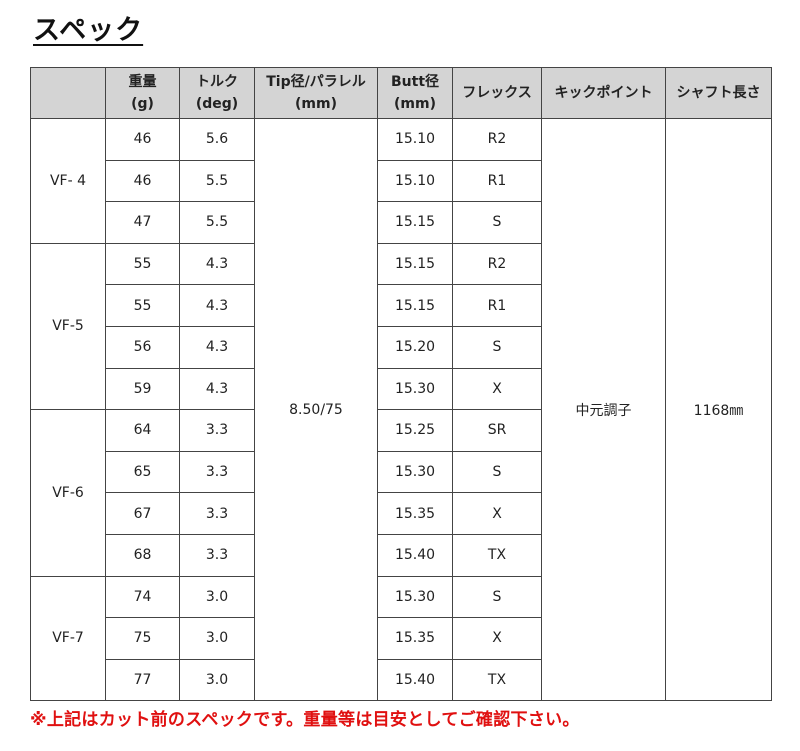  Describe the element at coordinates (316, 409) in the screenshot. I see `tip-parallel-cell: 8.50/75` at that location.